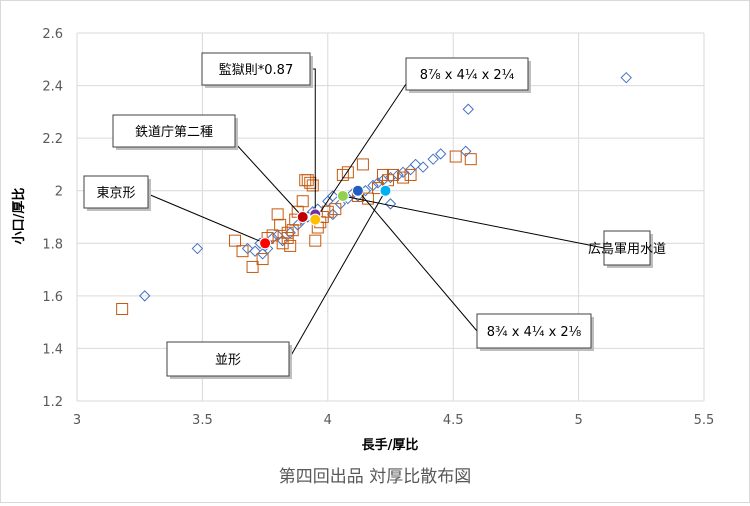 This screenshot has height=506, width=750. I want to click on highlight-points, so click(325, 217).